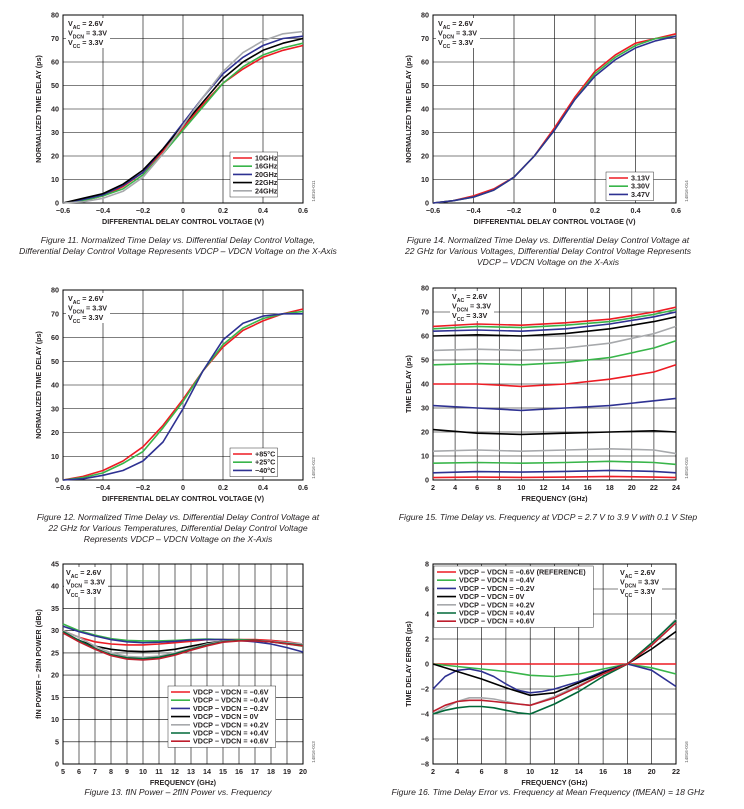 Image resolution: width=744 pixels, height=809 pixels. I want to click on fig13-x-axis-label: FREQUENCY (GHz), so click(183, 782).